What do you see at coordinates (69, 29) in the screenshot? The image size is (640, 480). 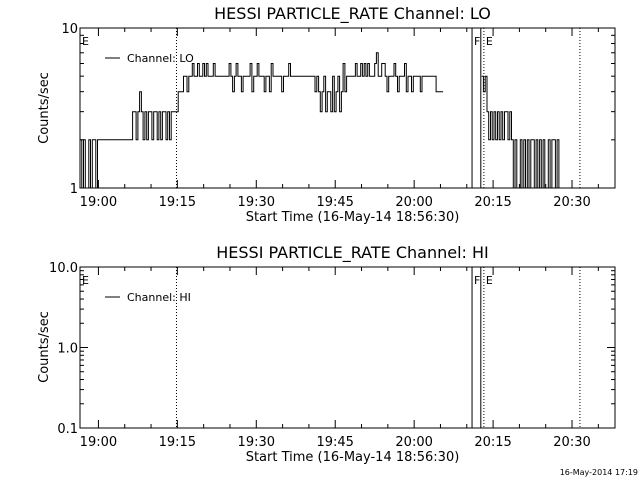 I see `y-tick-label: 10` at bounding box center [69, 29].